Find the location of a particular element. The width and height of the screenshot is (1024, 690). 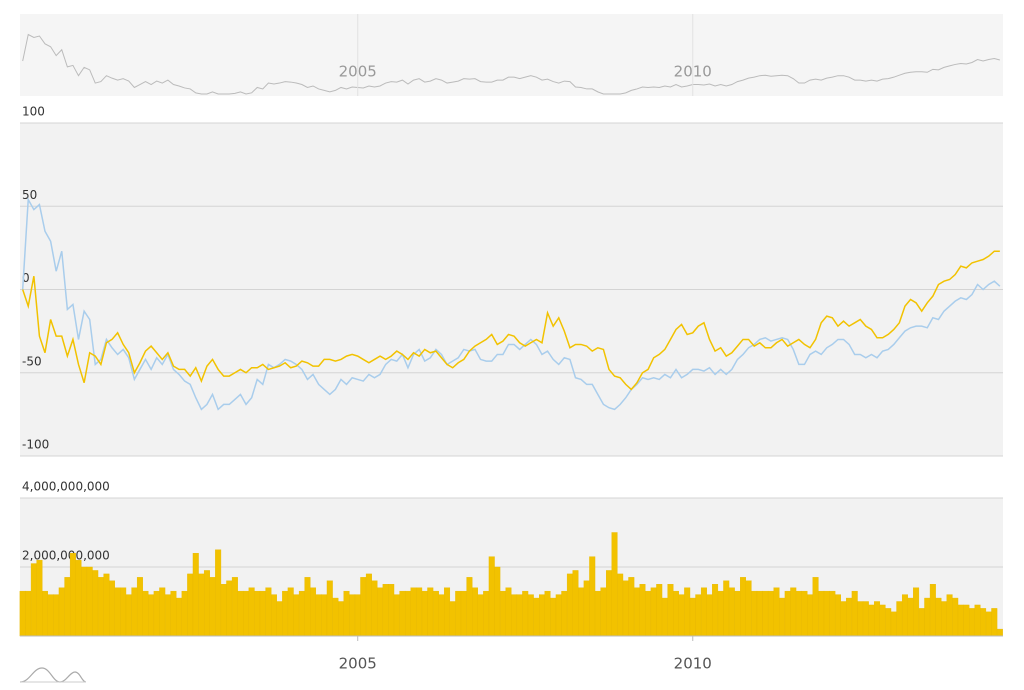

scrollbar-x-label: 2010 is located at coordinates (693, 72).